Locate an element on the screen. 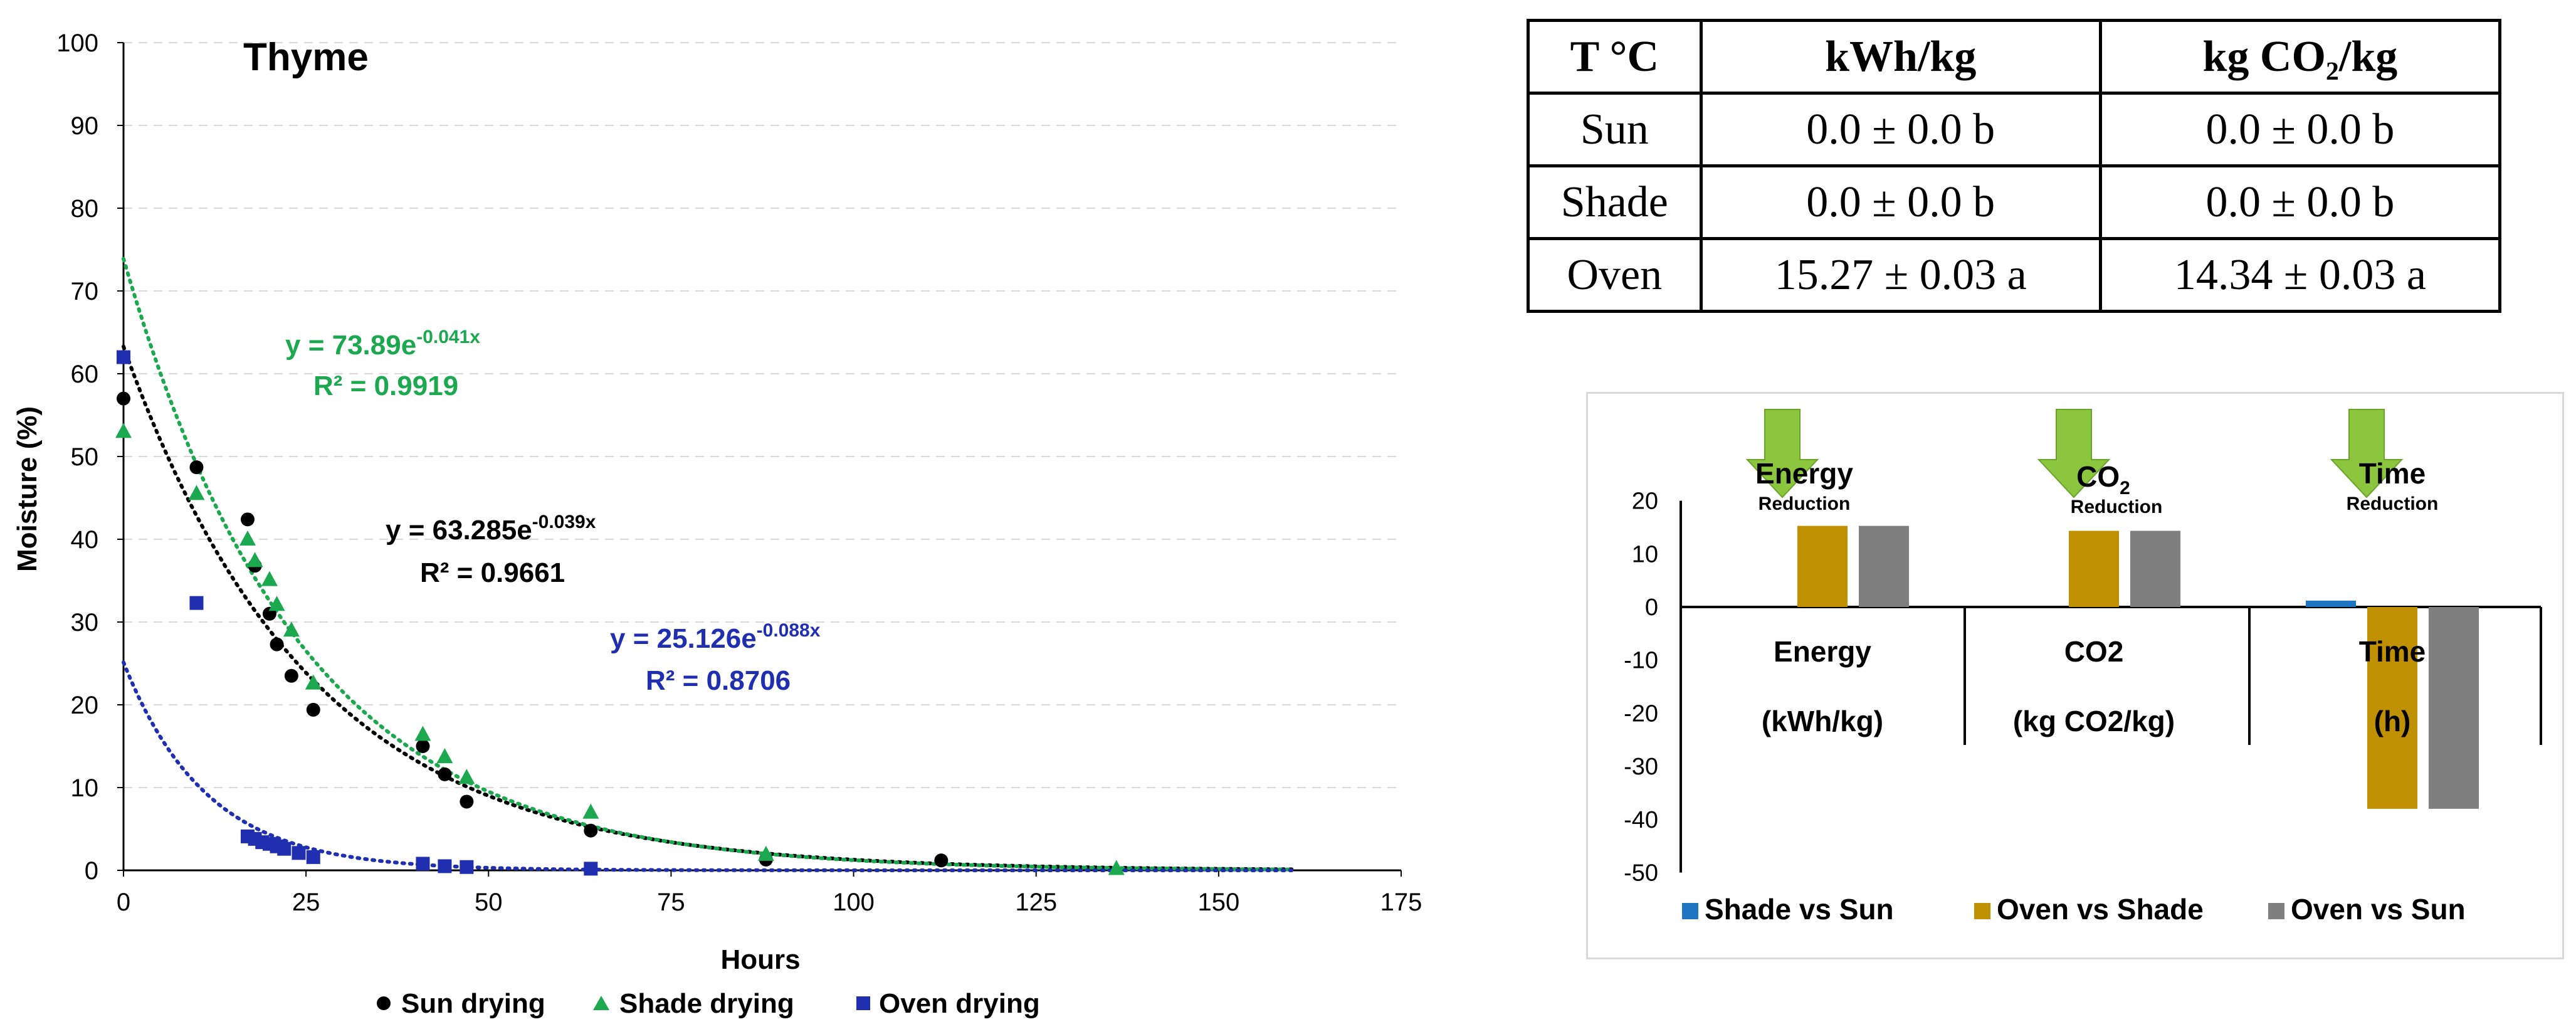 The width and height of the screenshot is (2576, 1034). legend: Sun drying Shade drying Oven drying is located at coordinates (709, 1003).